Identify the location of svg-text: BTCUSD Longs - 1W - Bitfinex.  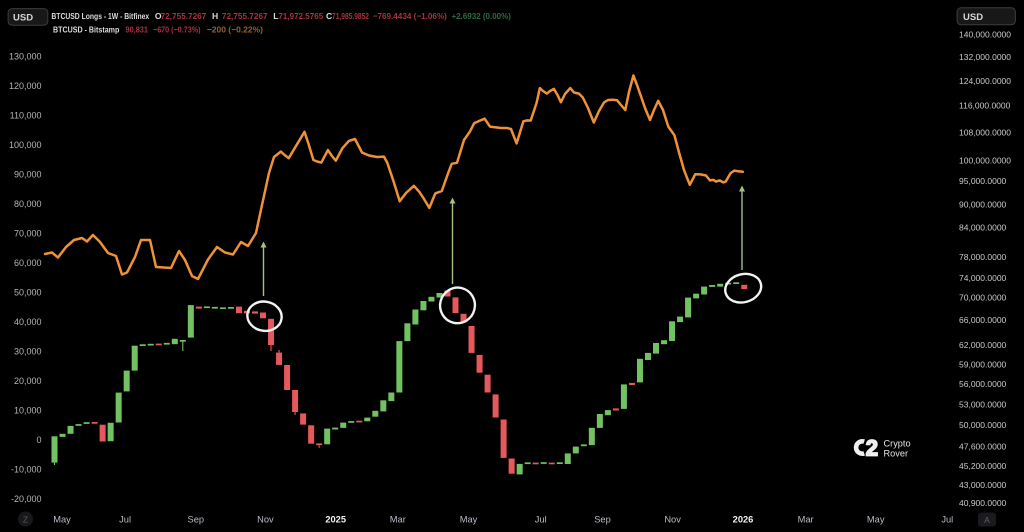
(100, 16).